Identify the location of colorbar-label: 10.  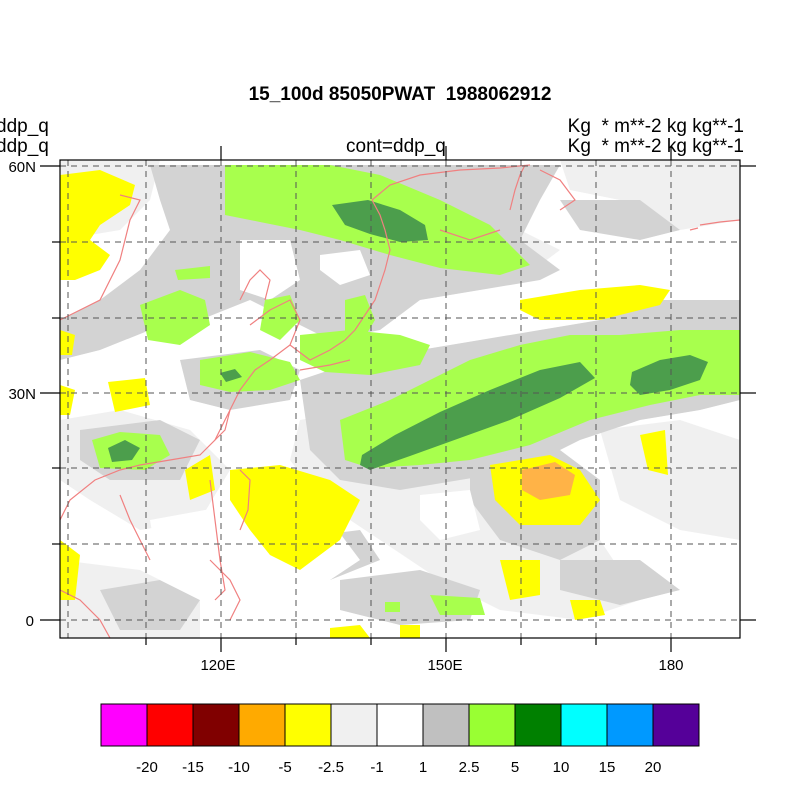
(561, 767).